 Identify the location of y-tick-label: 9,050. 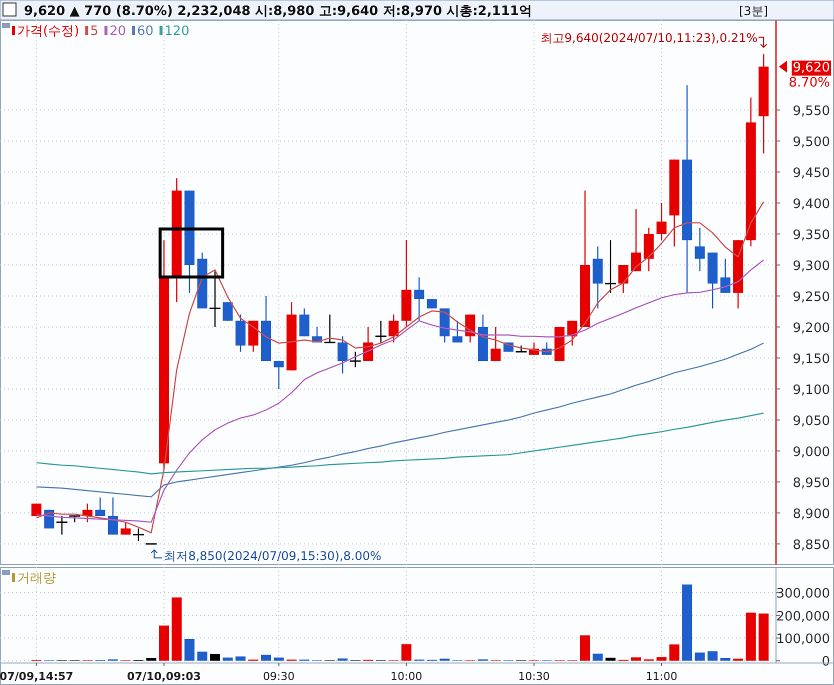
(811, 421).